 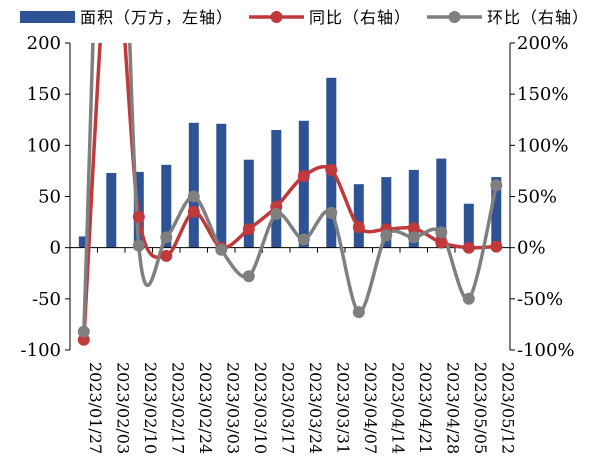 What do you see at coordinates (287, 408) in the screenshot?
I see `x-tick-label: 2023/03/17` at bounding box center [287, 408].